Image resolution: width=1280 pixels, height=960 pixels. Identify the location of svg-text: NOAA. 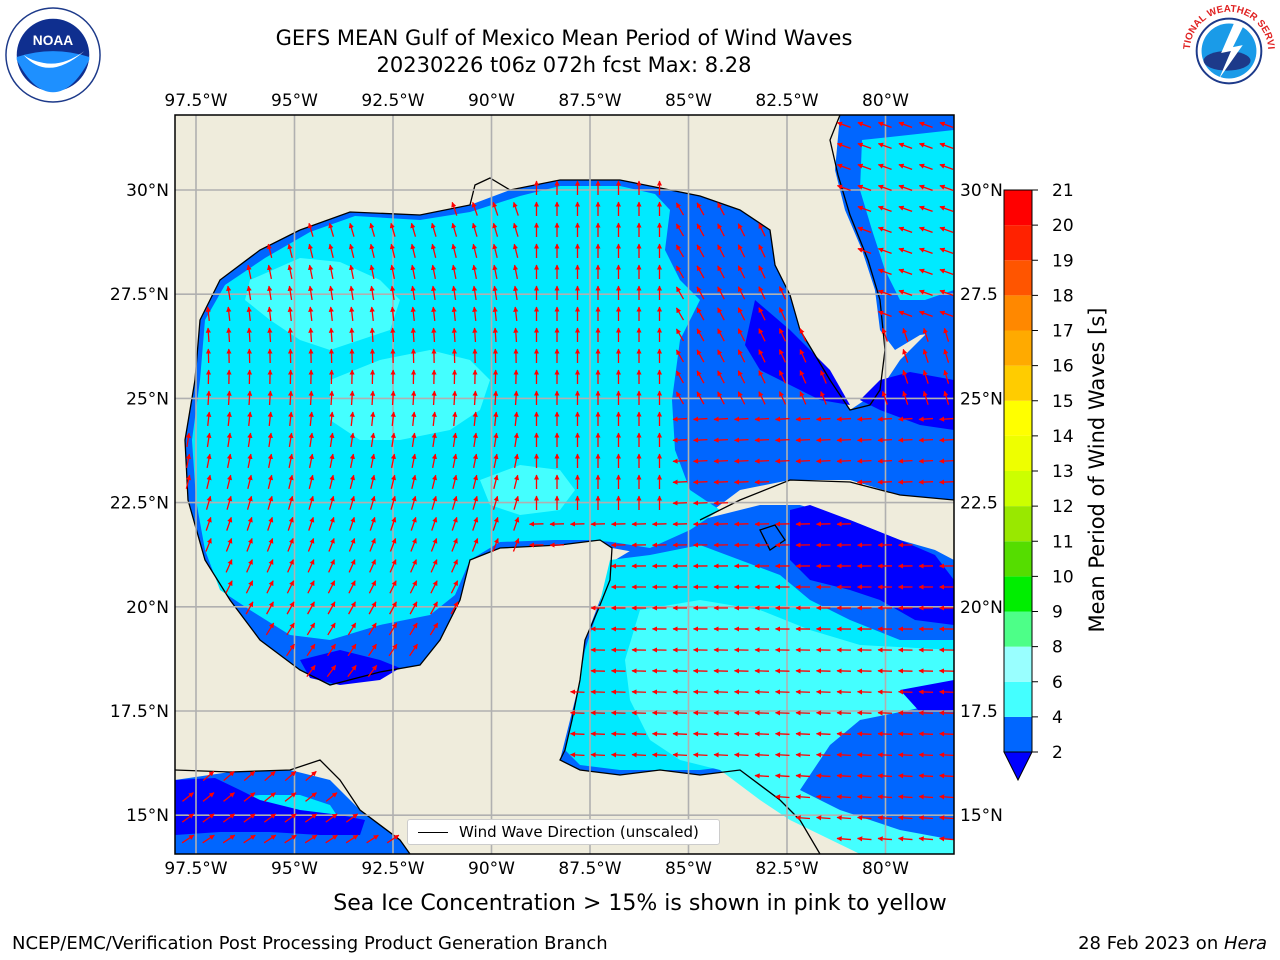
(53, 40).